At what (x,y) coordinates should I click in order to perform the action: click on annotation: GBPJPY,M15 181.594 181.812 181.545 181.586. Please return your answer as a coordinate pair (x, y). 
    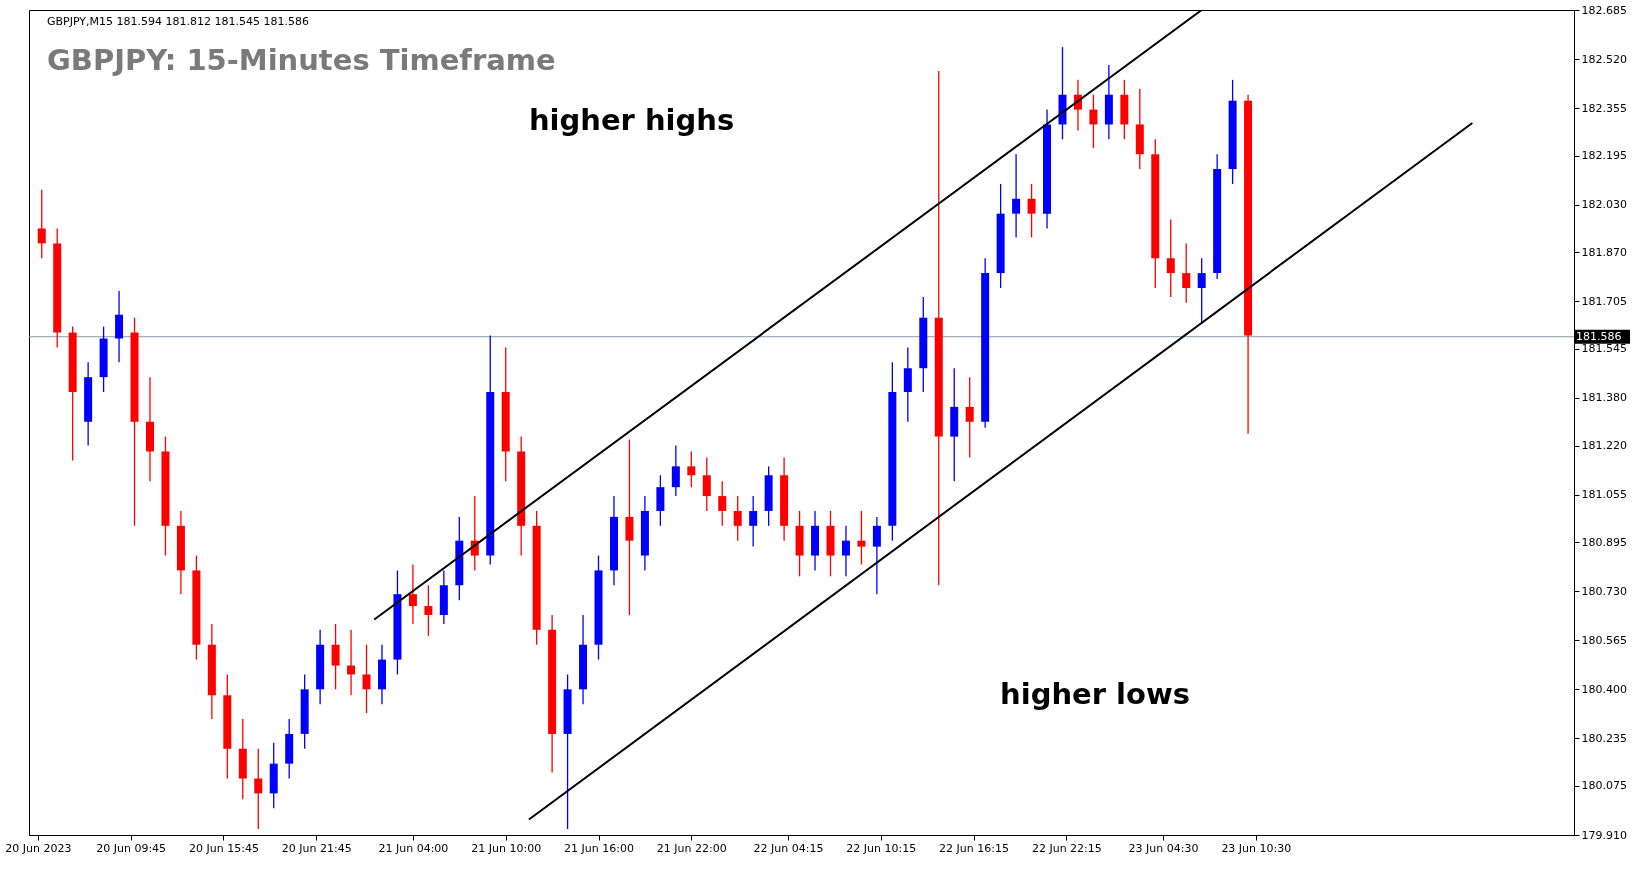
    Looking at the image, I should click on (178, 21).